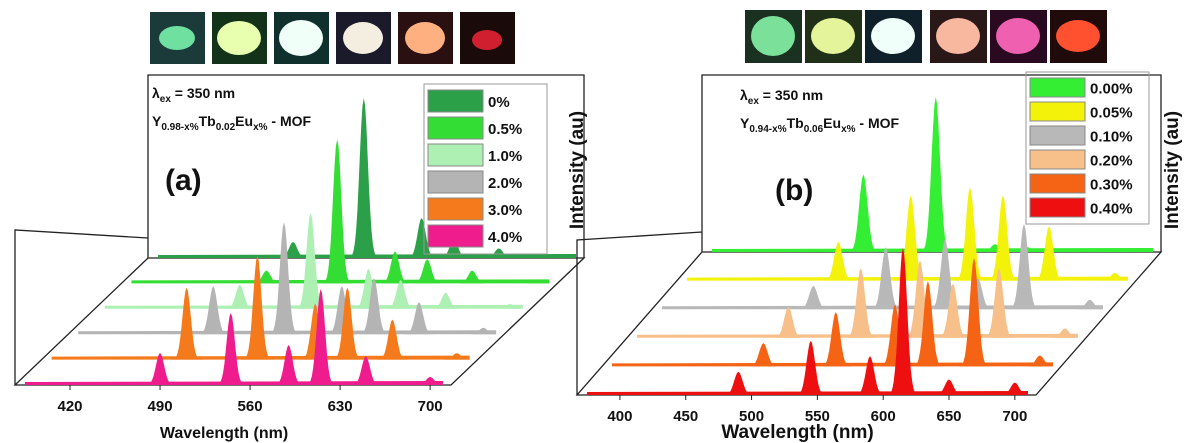 The width and height of the screenshot is (1190, 443). I want to click on legend-label: 0.40%, so click(1111, 209).